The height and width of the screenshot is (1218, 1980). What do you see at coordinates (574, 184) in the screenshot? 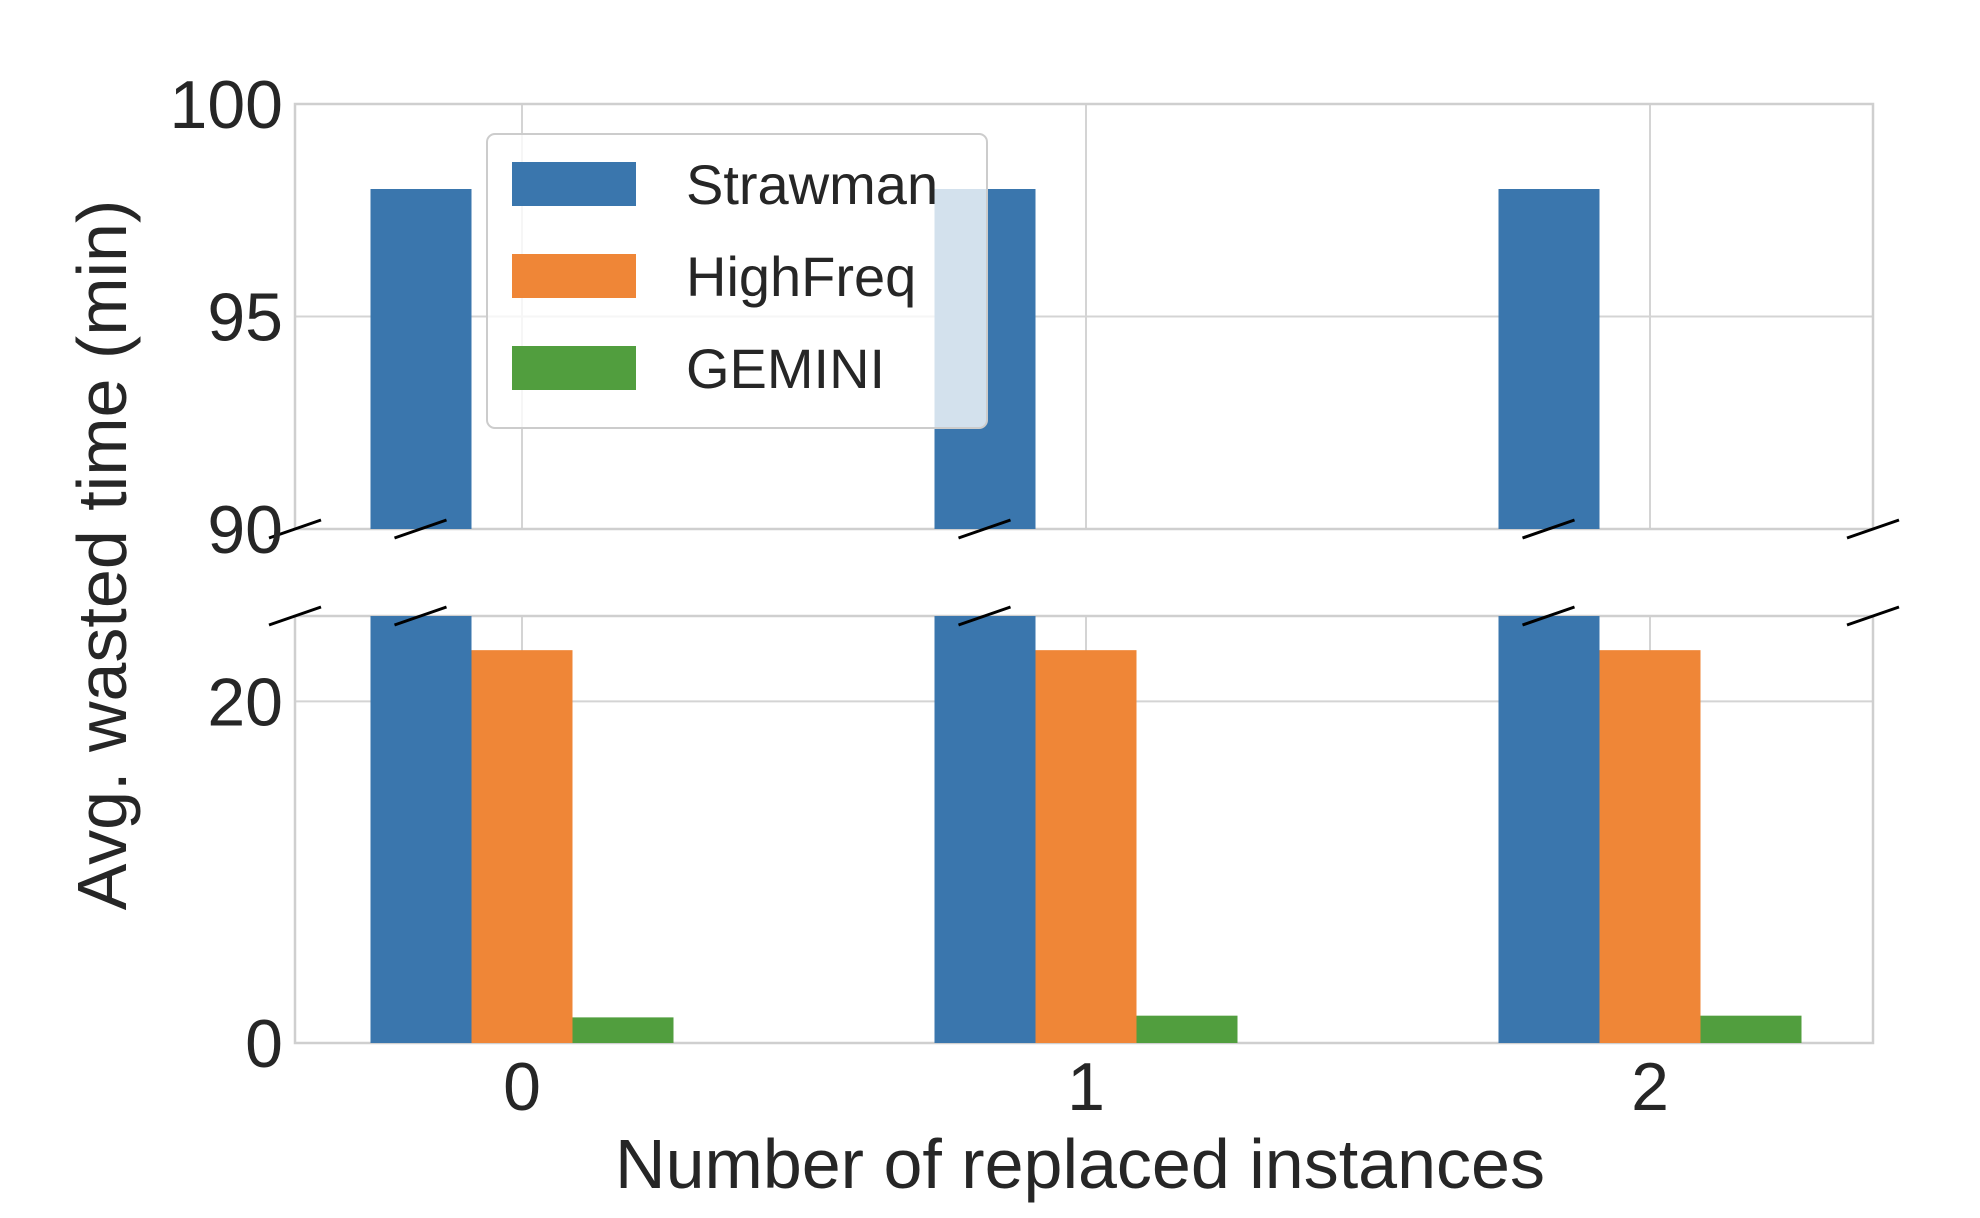
I see `legend-swatch-strawman` at bounding box center [574, 184].